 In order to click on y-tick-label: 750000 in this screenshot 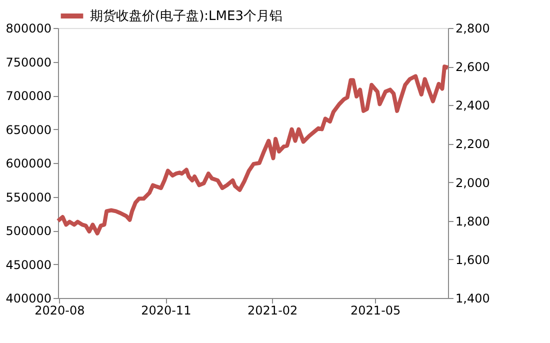, I will do `click(29, 62)`.